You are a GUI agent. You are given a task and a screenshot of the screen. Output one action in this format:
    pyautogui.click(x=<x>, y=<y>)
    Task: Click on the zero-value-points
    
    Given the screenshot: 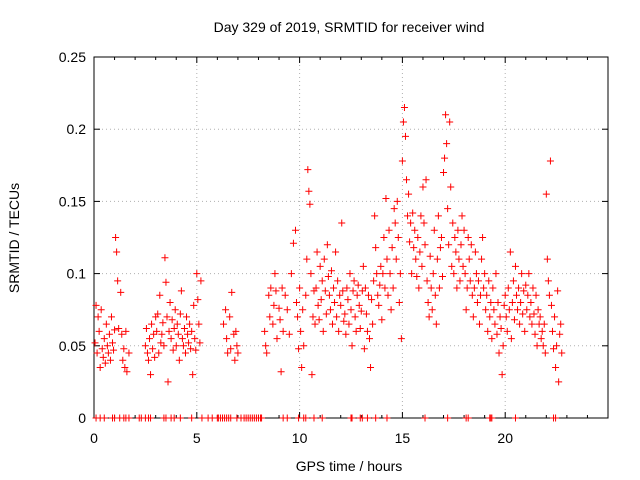 What is the action you would take?
    pyautogui.click(x=326, y=418)
    